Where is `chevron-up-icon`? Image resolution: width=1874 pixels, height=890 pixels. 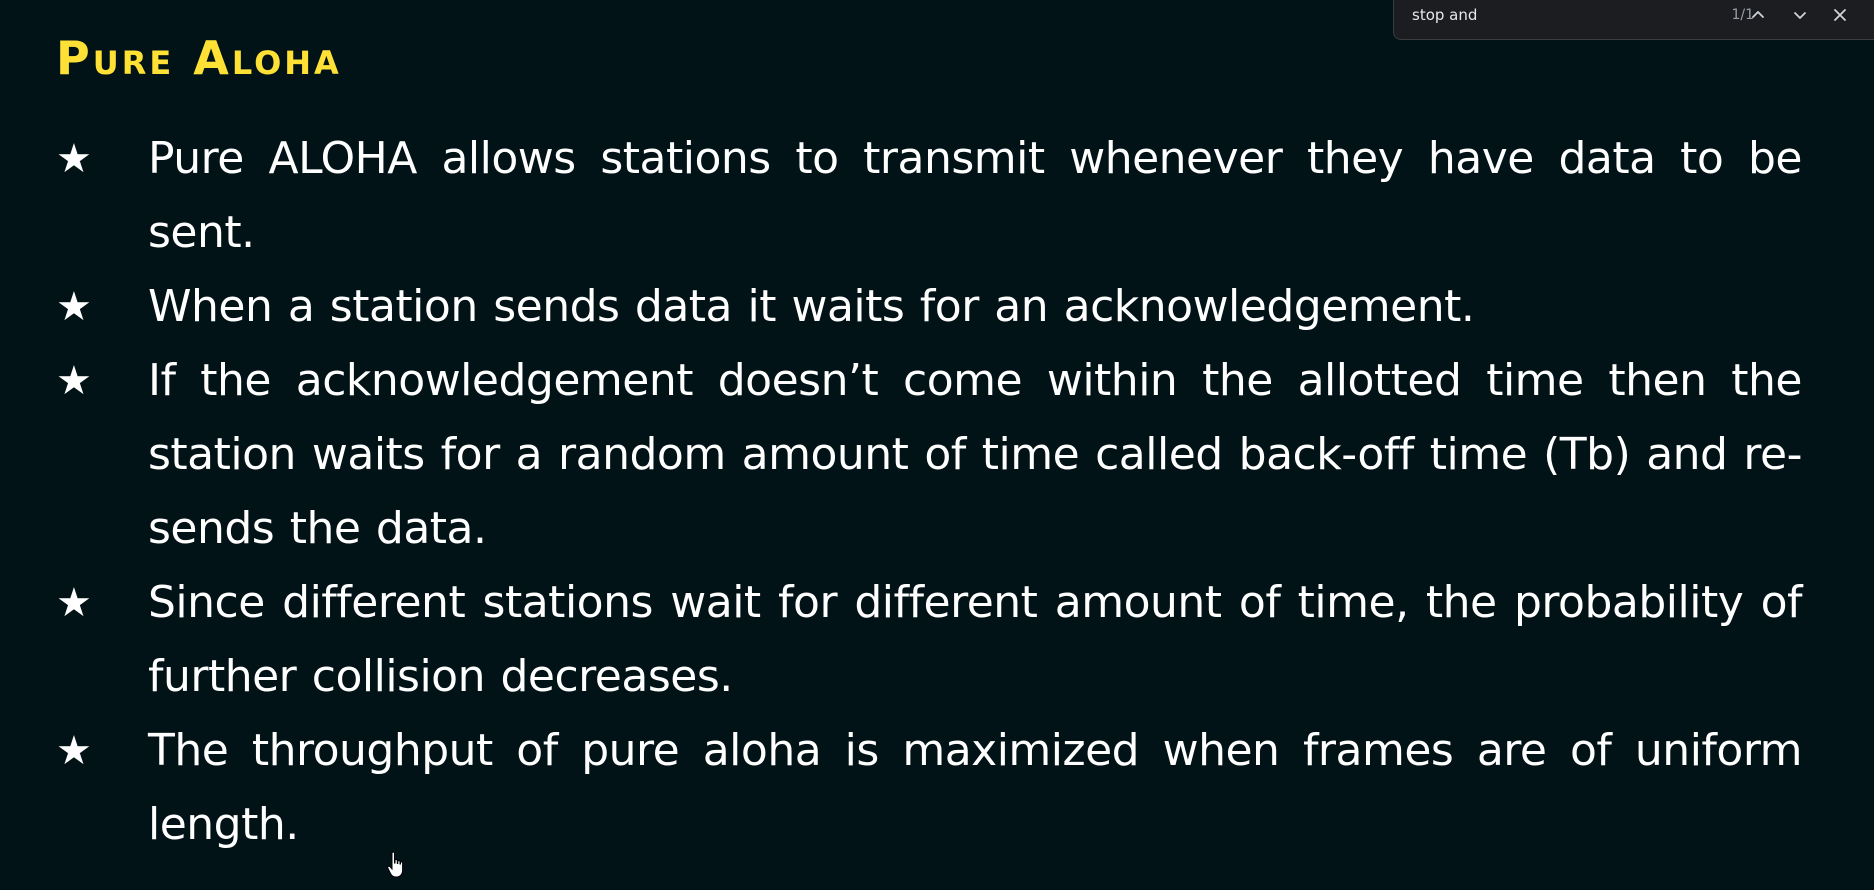
chevron-up-icon is located at coordinates (1758, 14).